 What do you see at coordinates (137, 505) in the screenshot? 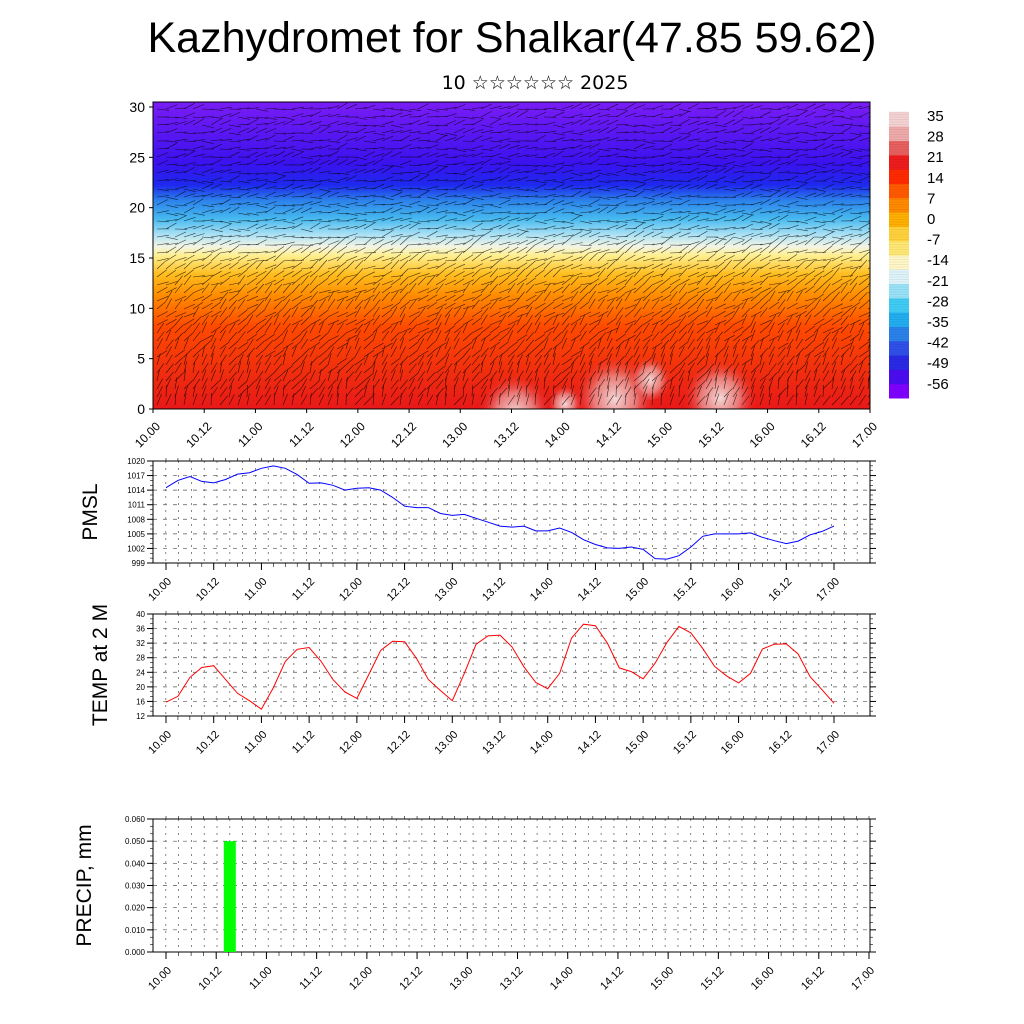
I see `pmsl-panel-y-tick-label: 1011` at bounding box center [137, 505].